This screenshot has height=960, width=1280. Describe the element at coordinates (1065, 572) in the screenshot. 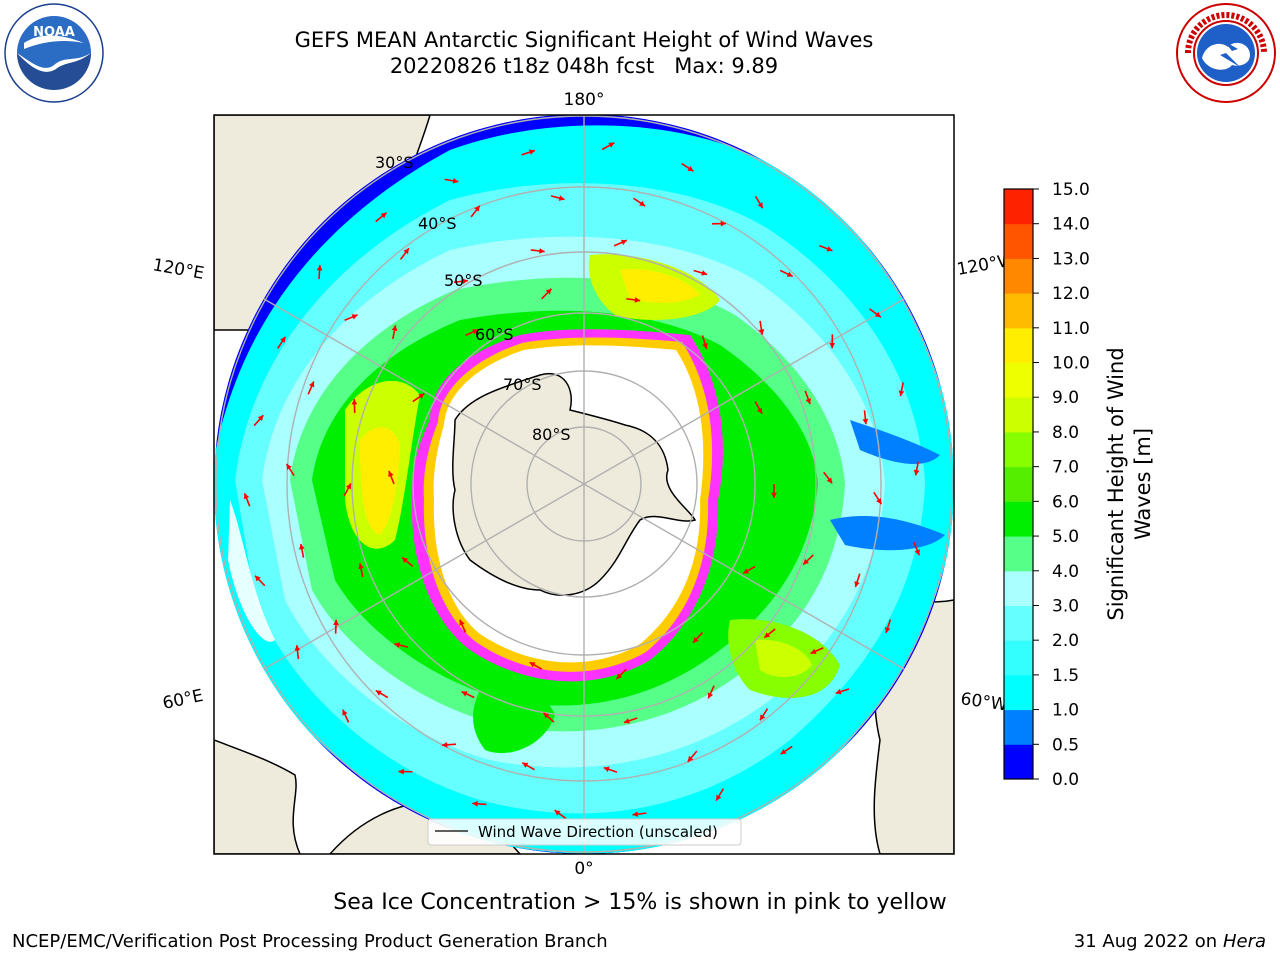

I see `colorbar-tick-label: 4.0` at that location.